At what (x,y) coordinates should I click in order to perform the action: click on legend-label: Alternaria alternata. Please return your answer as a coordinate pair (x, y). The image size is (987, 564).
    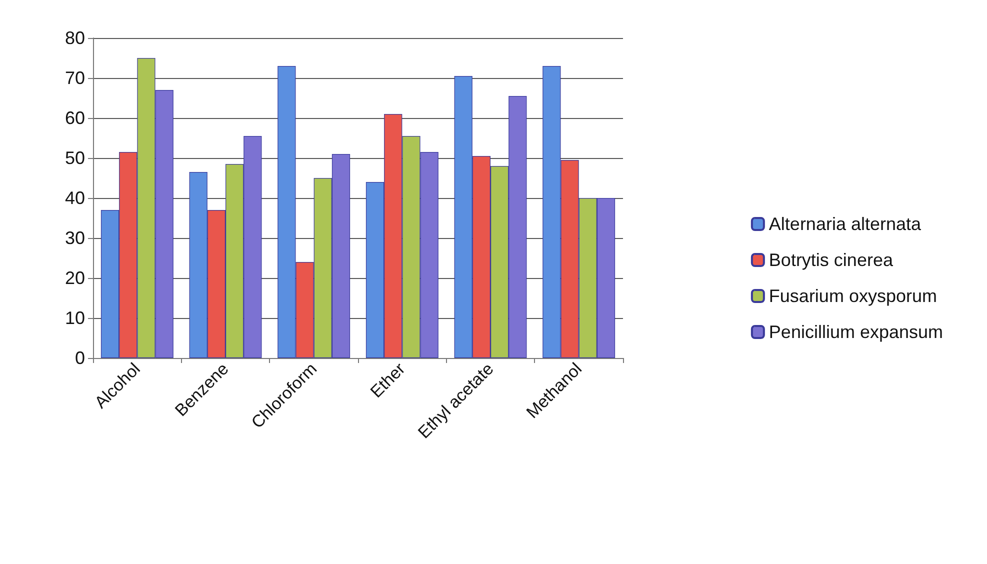
    Looking at the image, I should click on (845, 224).